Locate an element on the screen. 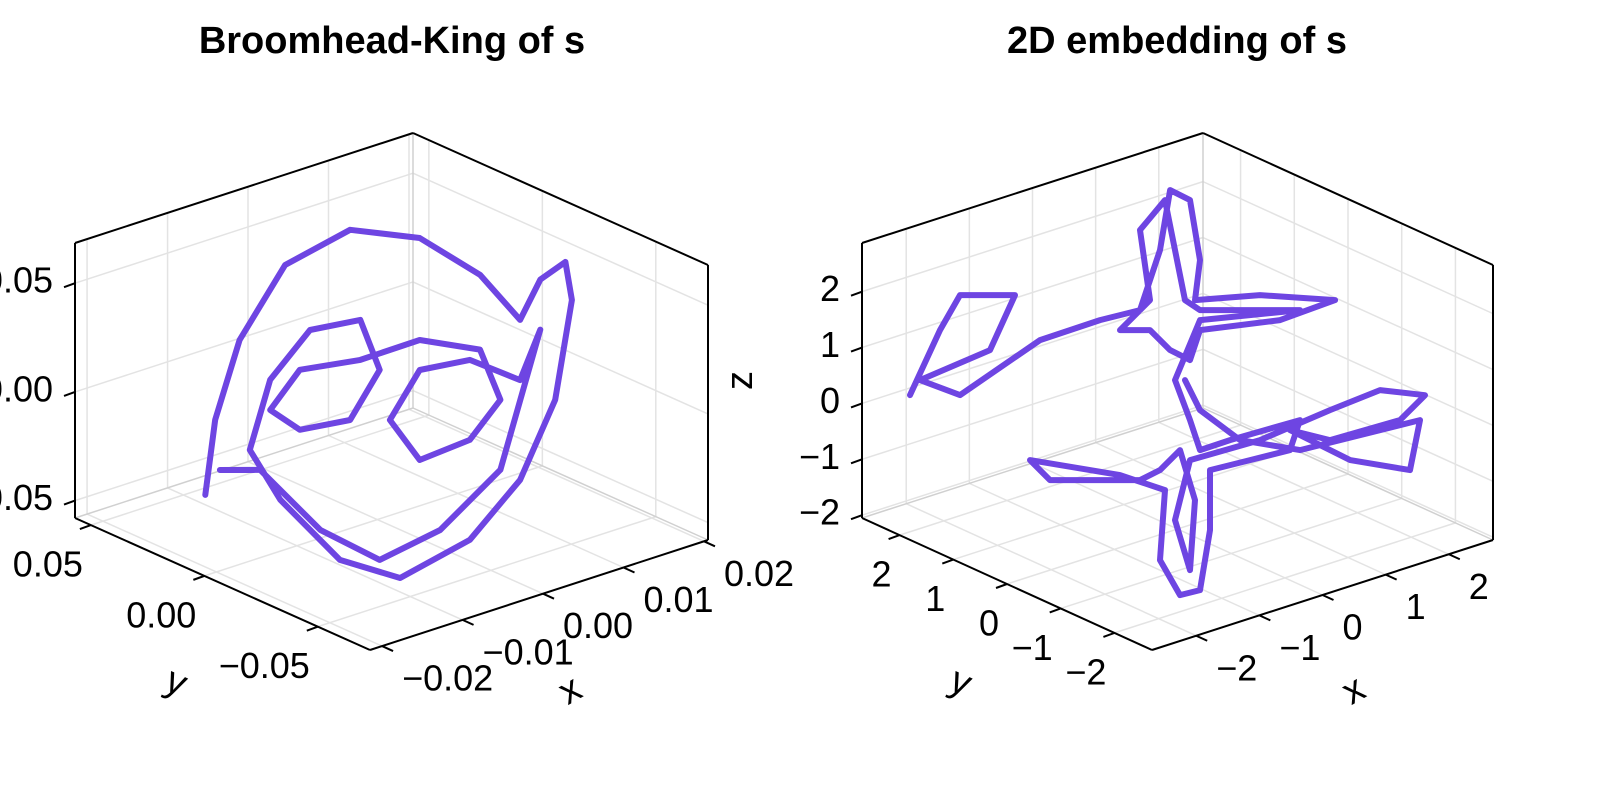  x-tick-label: 2 is located at coordinates (1479, 586).